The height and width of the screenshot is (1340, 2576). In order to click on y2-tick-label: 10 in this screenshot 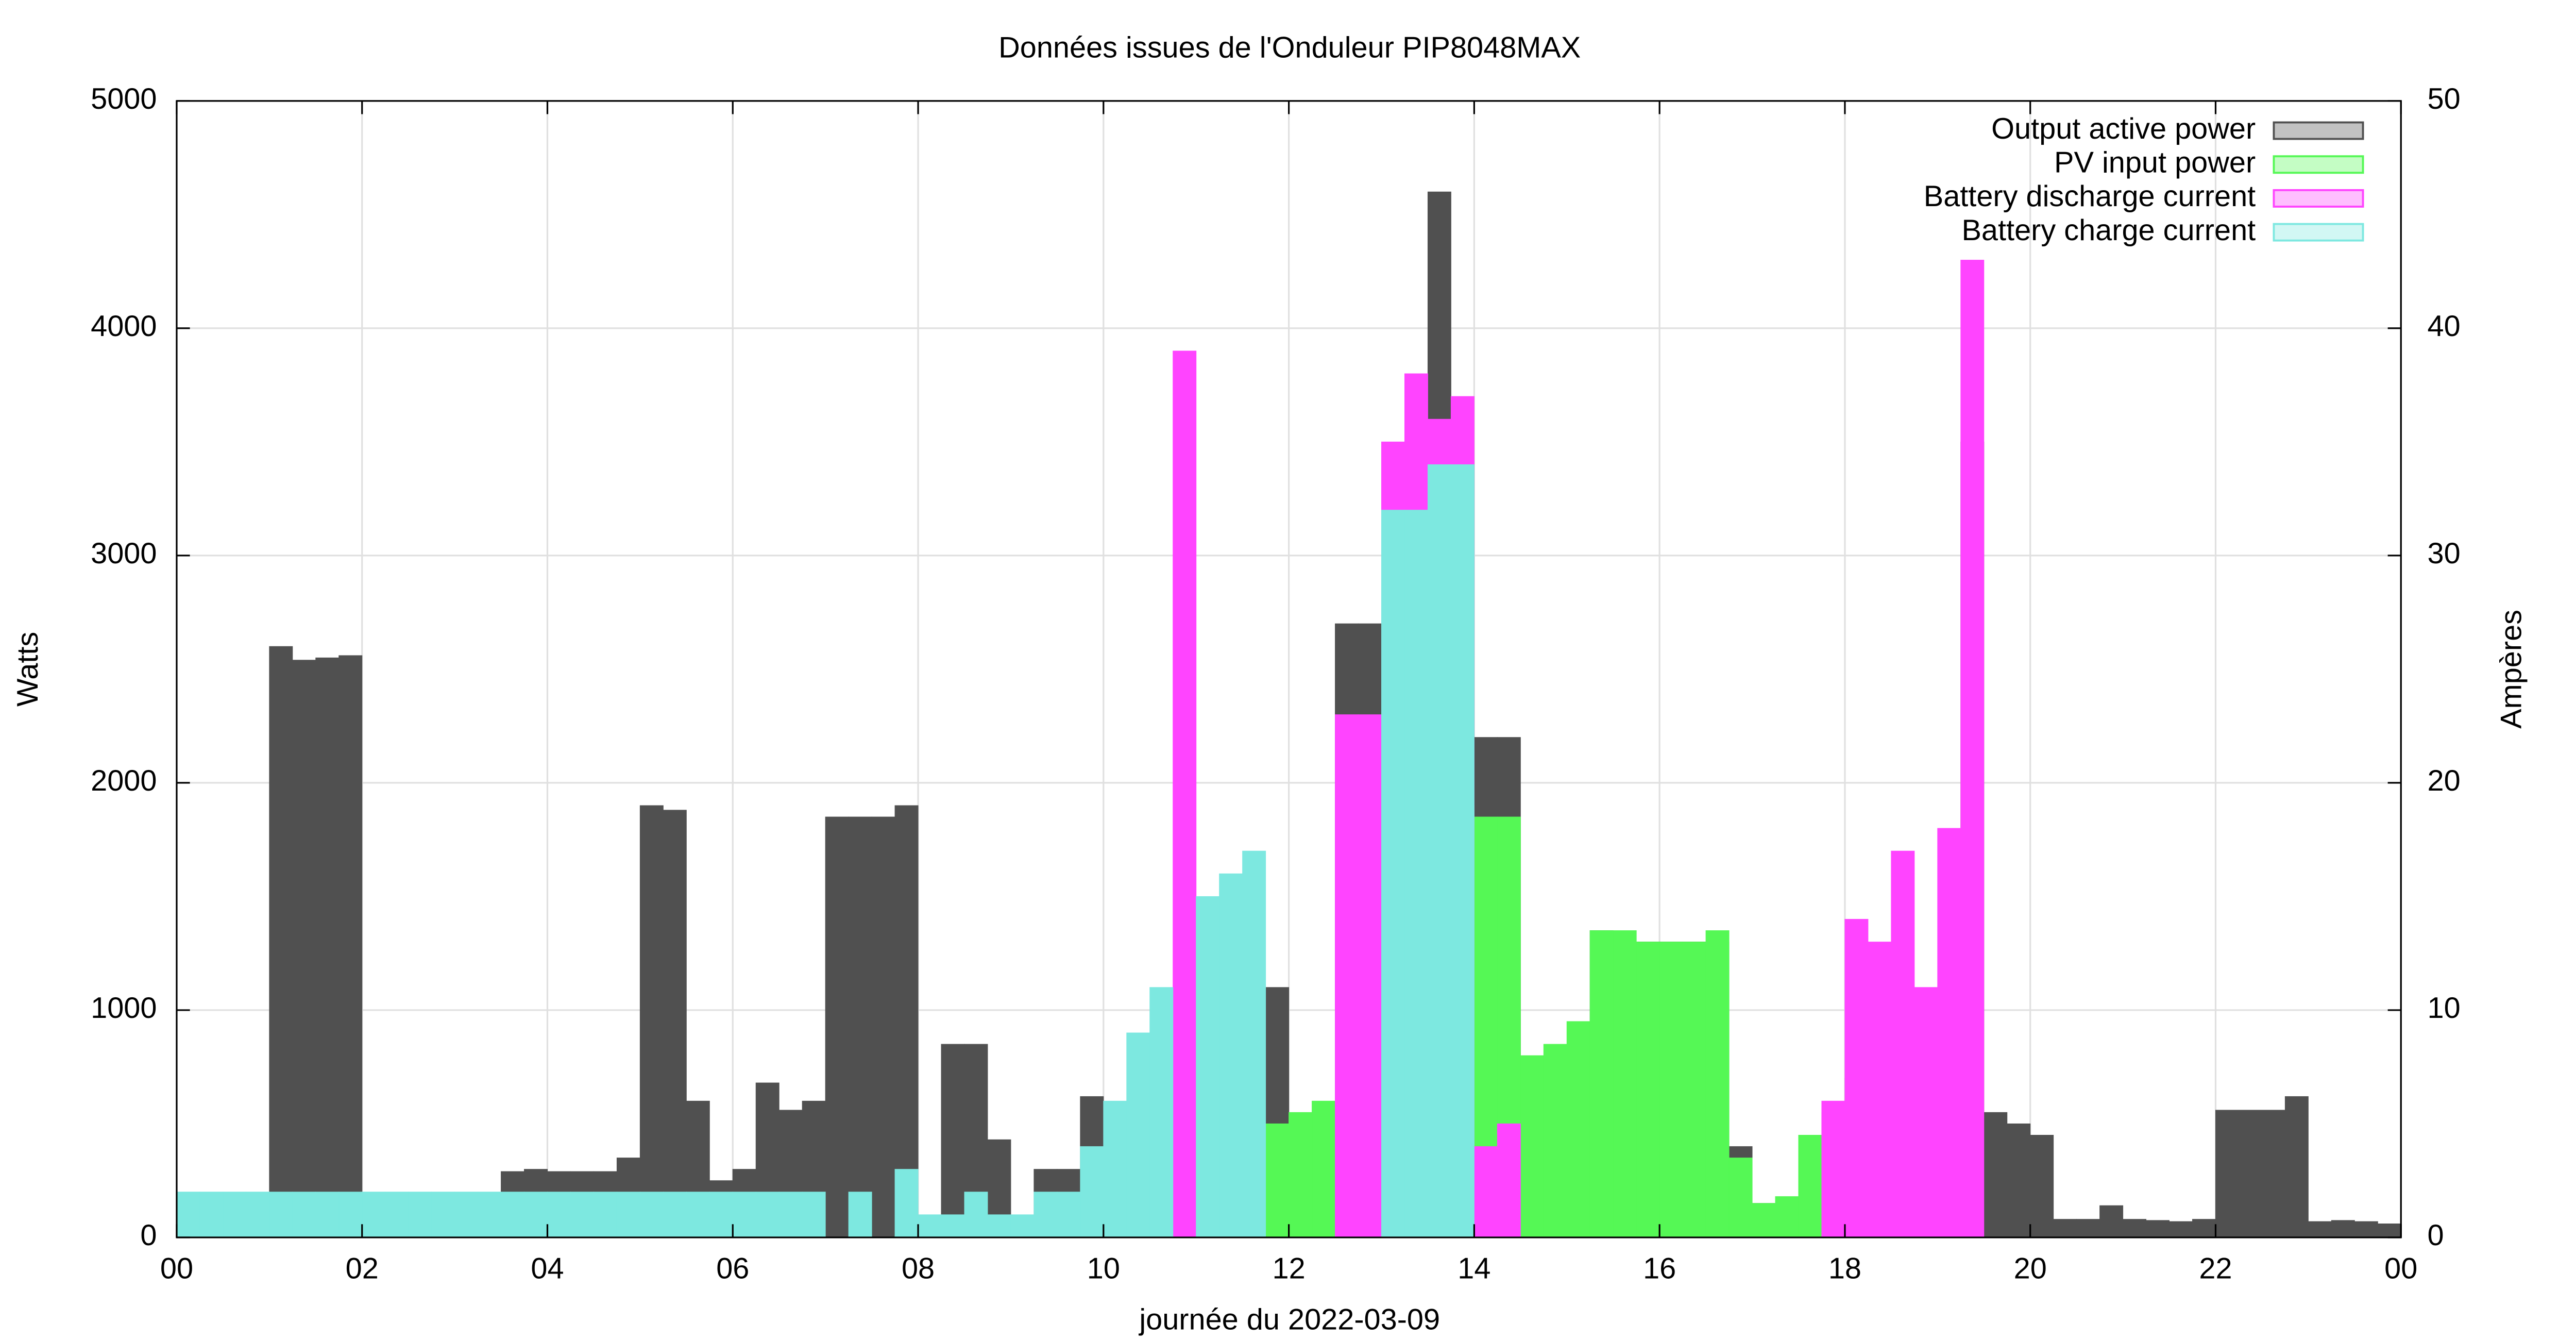, I will do `click(2444, 1008)`.